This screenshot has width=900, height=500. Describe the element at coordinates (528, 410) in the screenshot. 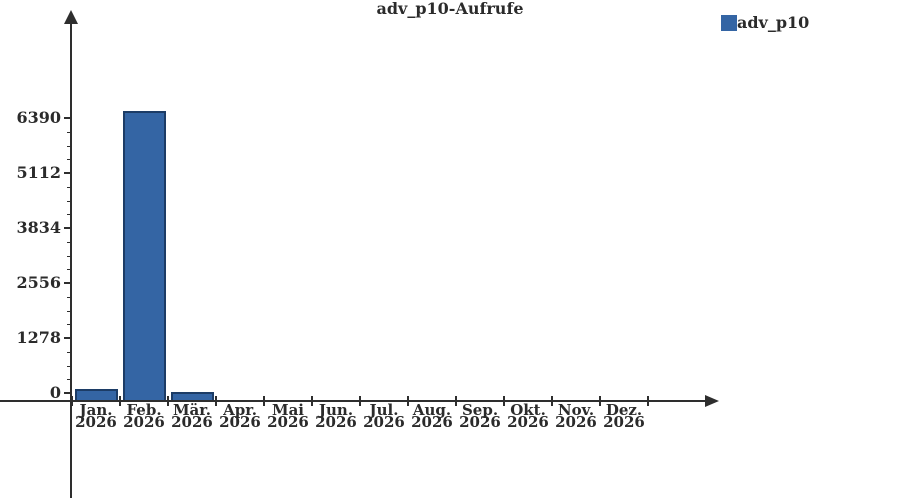

I see `x-category-month: Okt.` at that location.